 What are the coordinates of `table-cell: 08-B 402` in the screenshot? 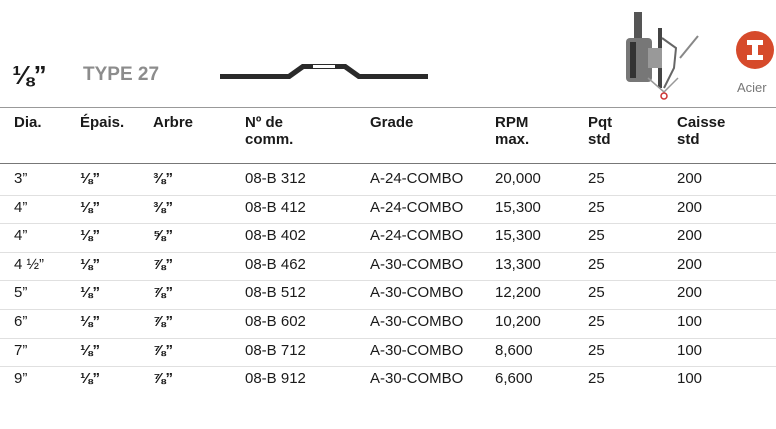 It's located at (275, 236).